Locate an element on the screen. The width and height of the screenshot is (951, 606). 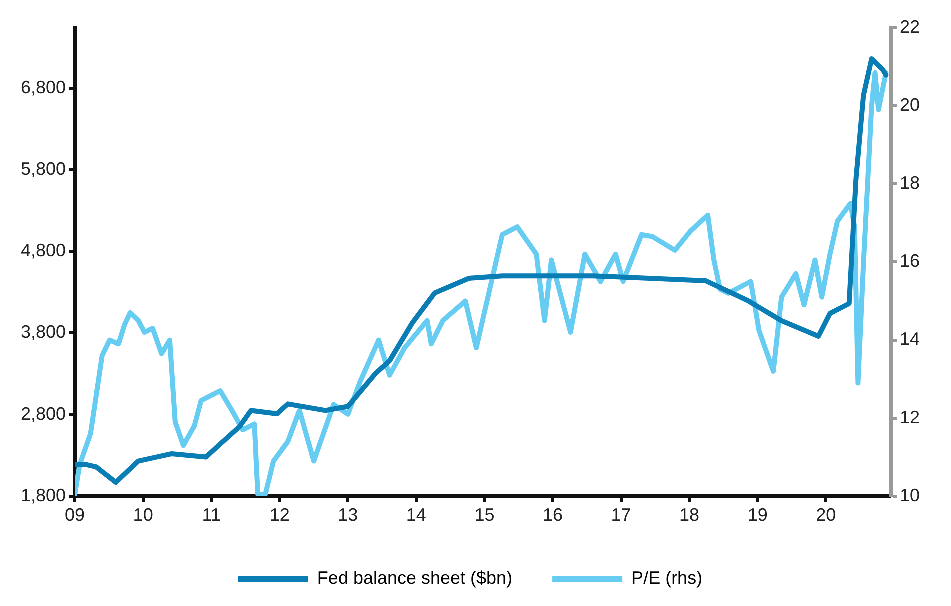
y2-tick-label: 12 is located at coordinates (910, 417).